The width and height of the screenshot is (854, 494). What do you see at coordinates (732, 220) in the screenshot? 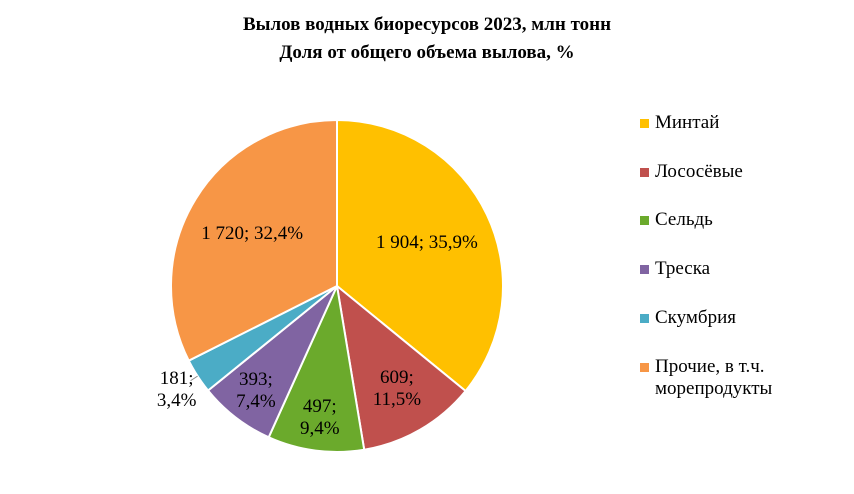
I see `legend-entry: Сельдь` at bounding box center [732, 220].